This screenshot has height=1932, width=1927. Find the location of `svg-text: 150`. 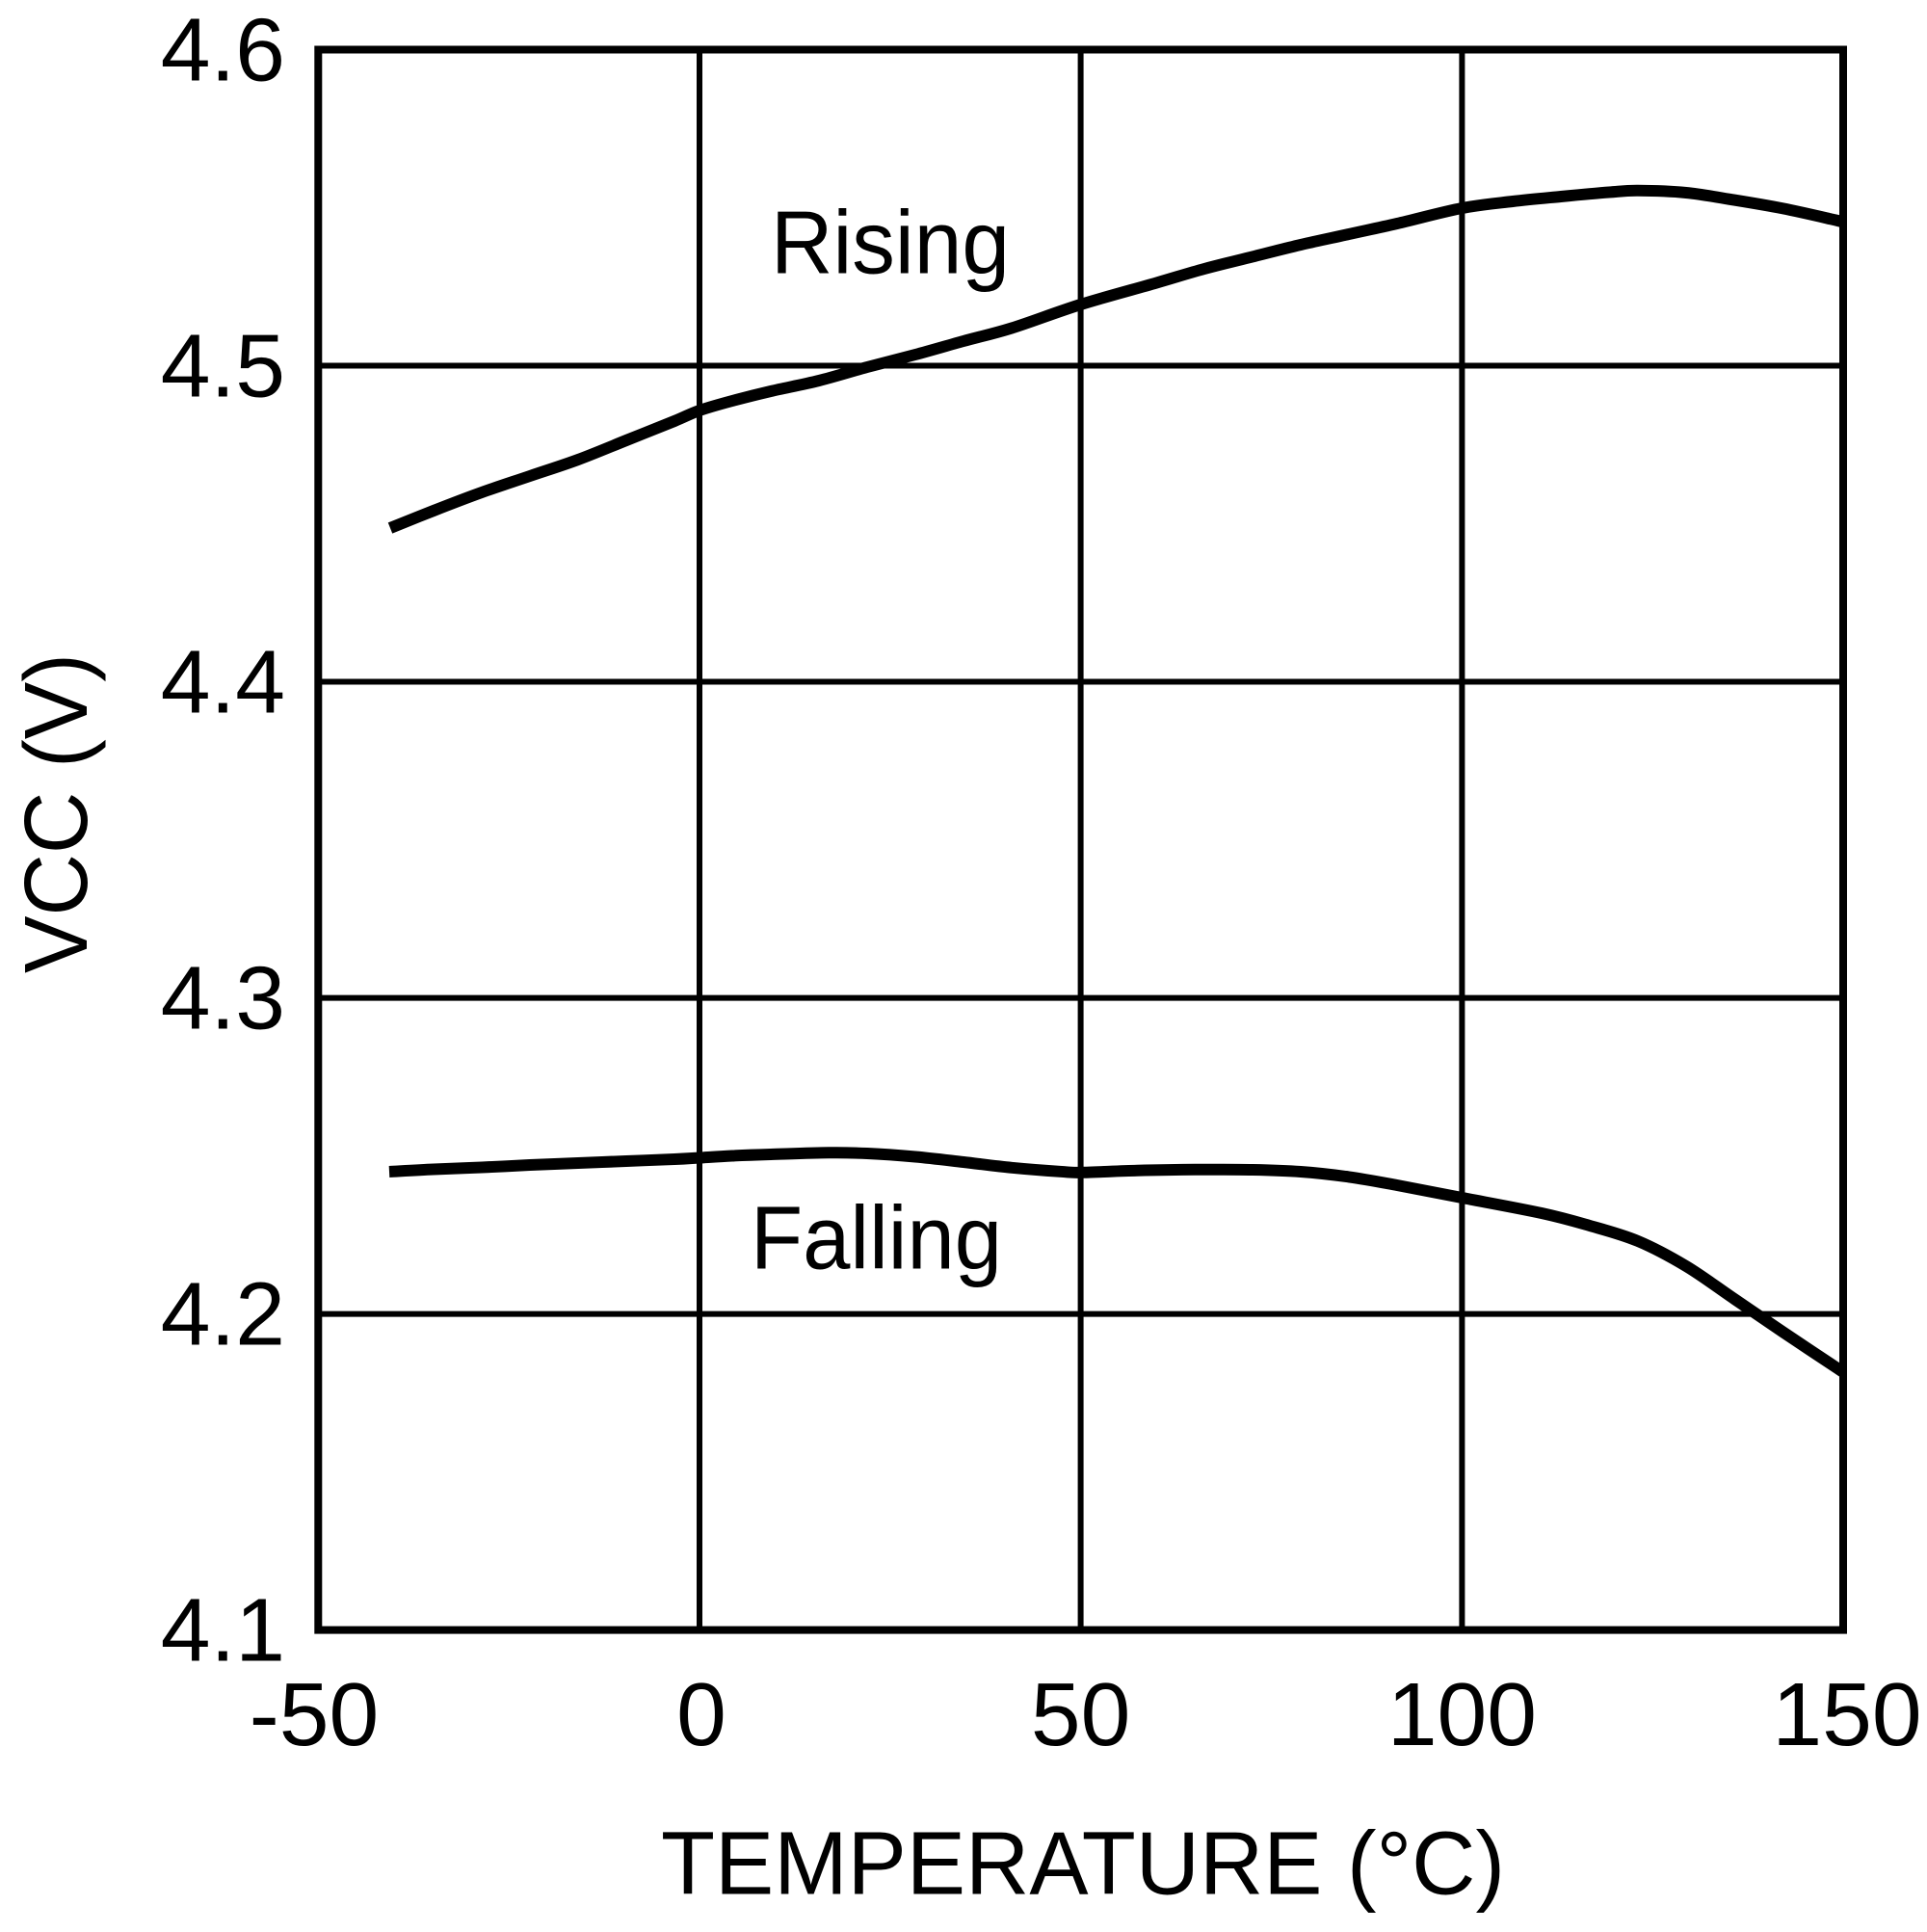

svg-text: 150 is located at coordinates (1847, 1714).